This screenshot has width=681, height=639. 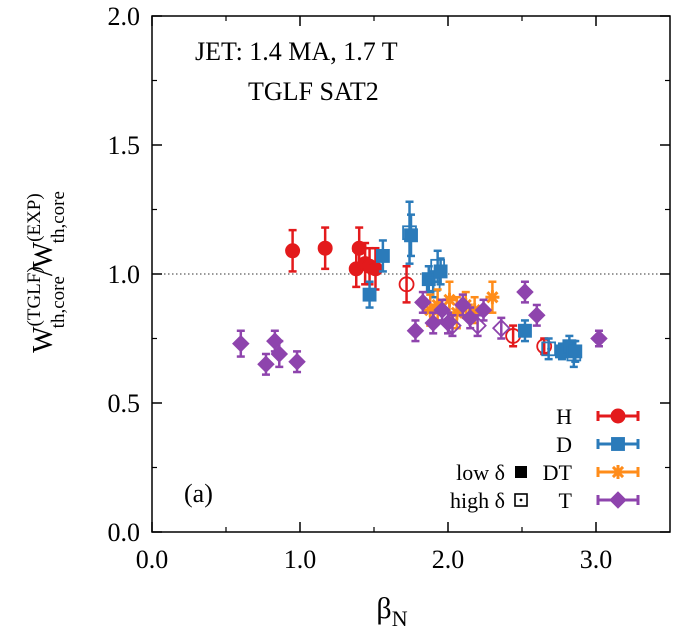 What do you see at coordinates (124, 145) in the screenshot?
I see `y-tick-label: 1.5` at bounding box center [124, 145].